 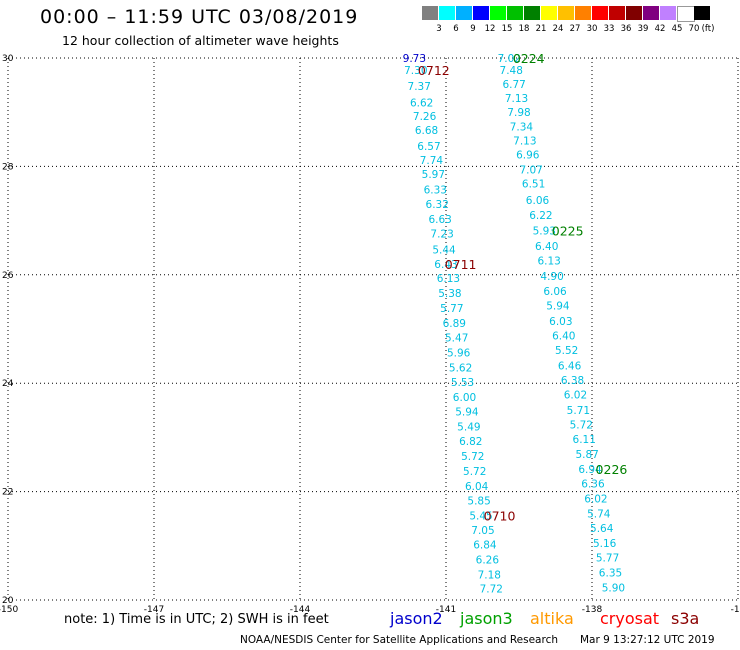 What do you see at coordinates (7, 493) in the screenshot?
I see `y-tick-label: 22` at bounding box center [7, 493].